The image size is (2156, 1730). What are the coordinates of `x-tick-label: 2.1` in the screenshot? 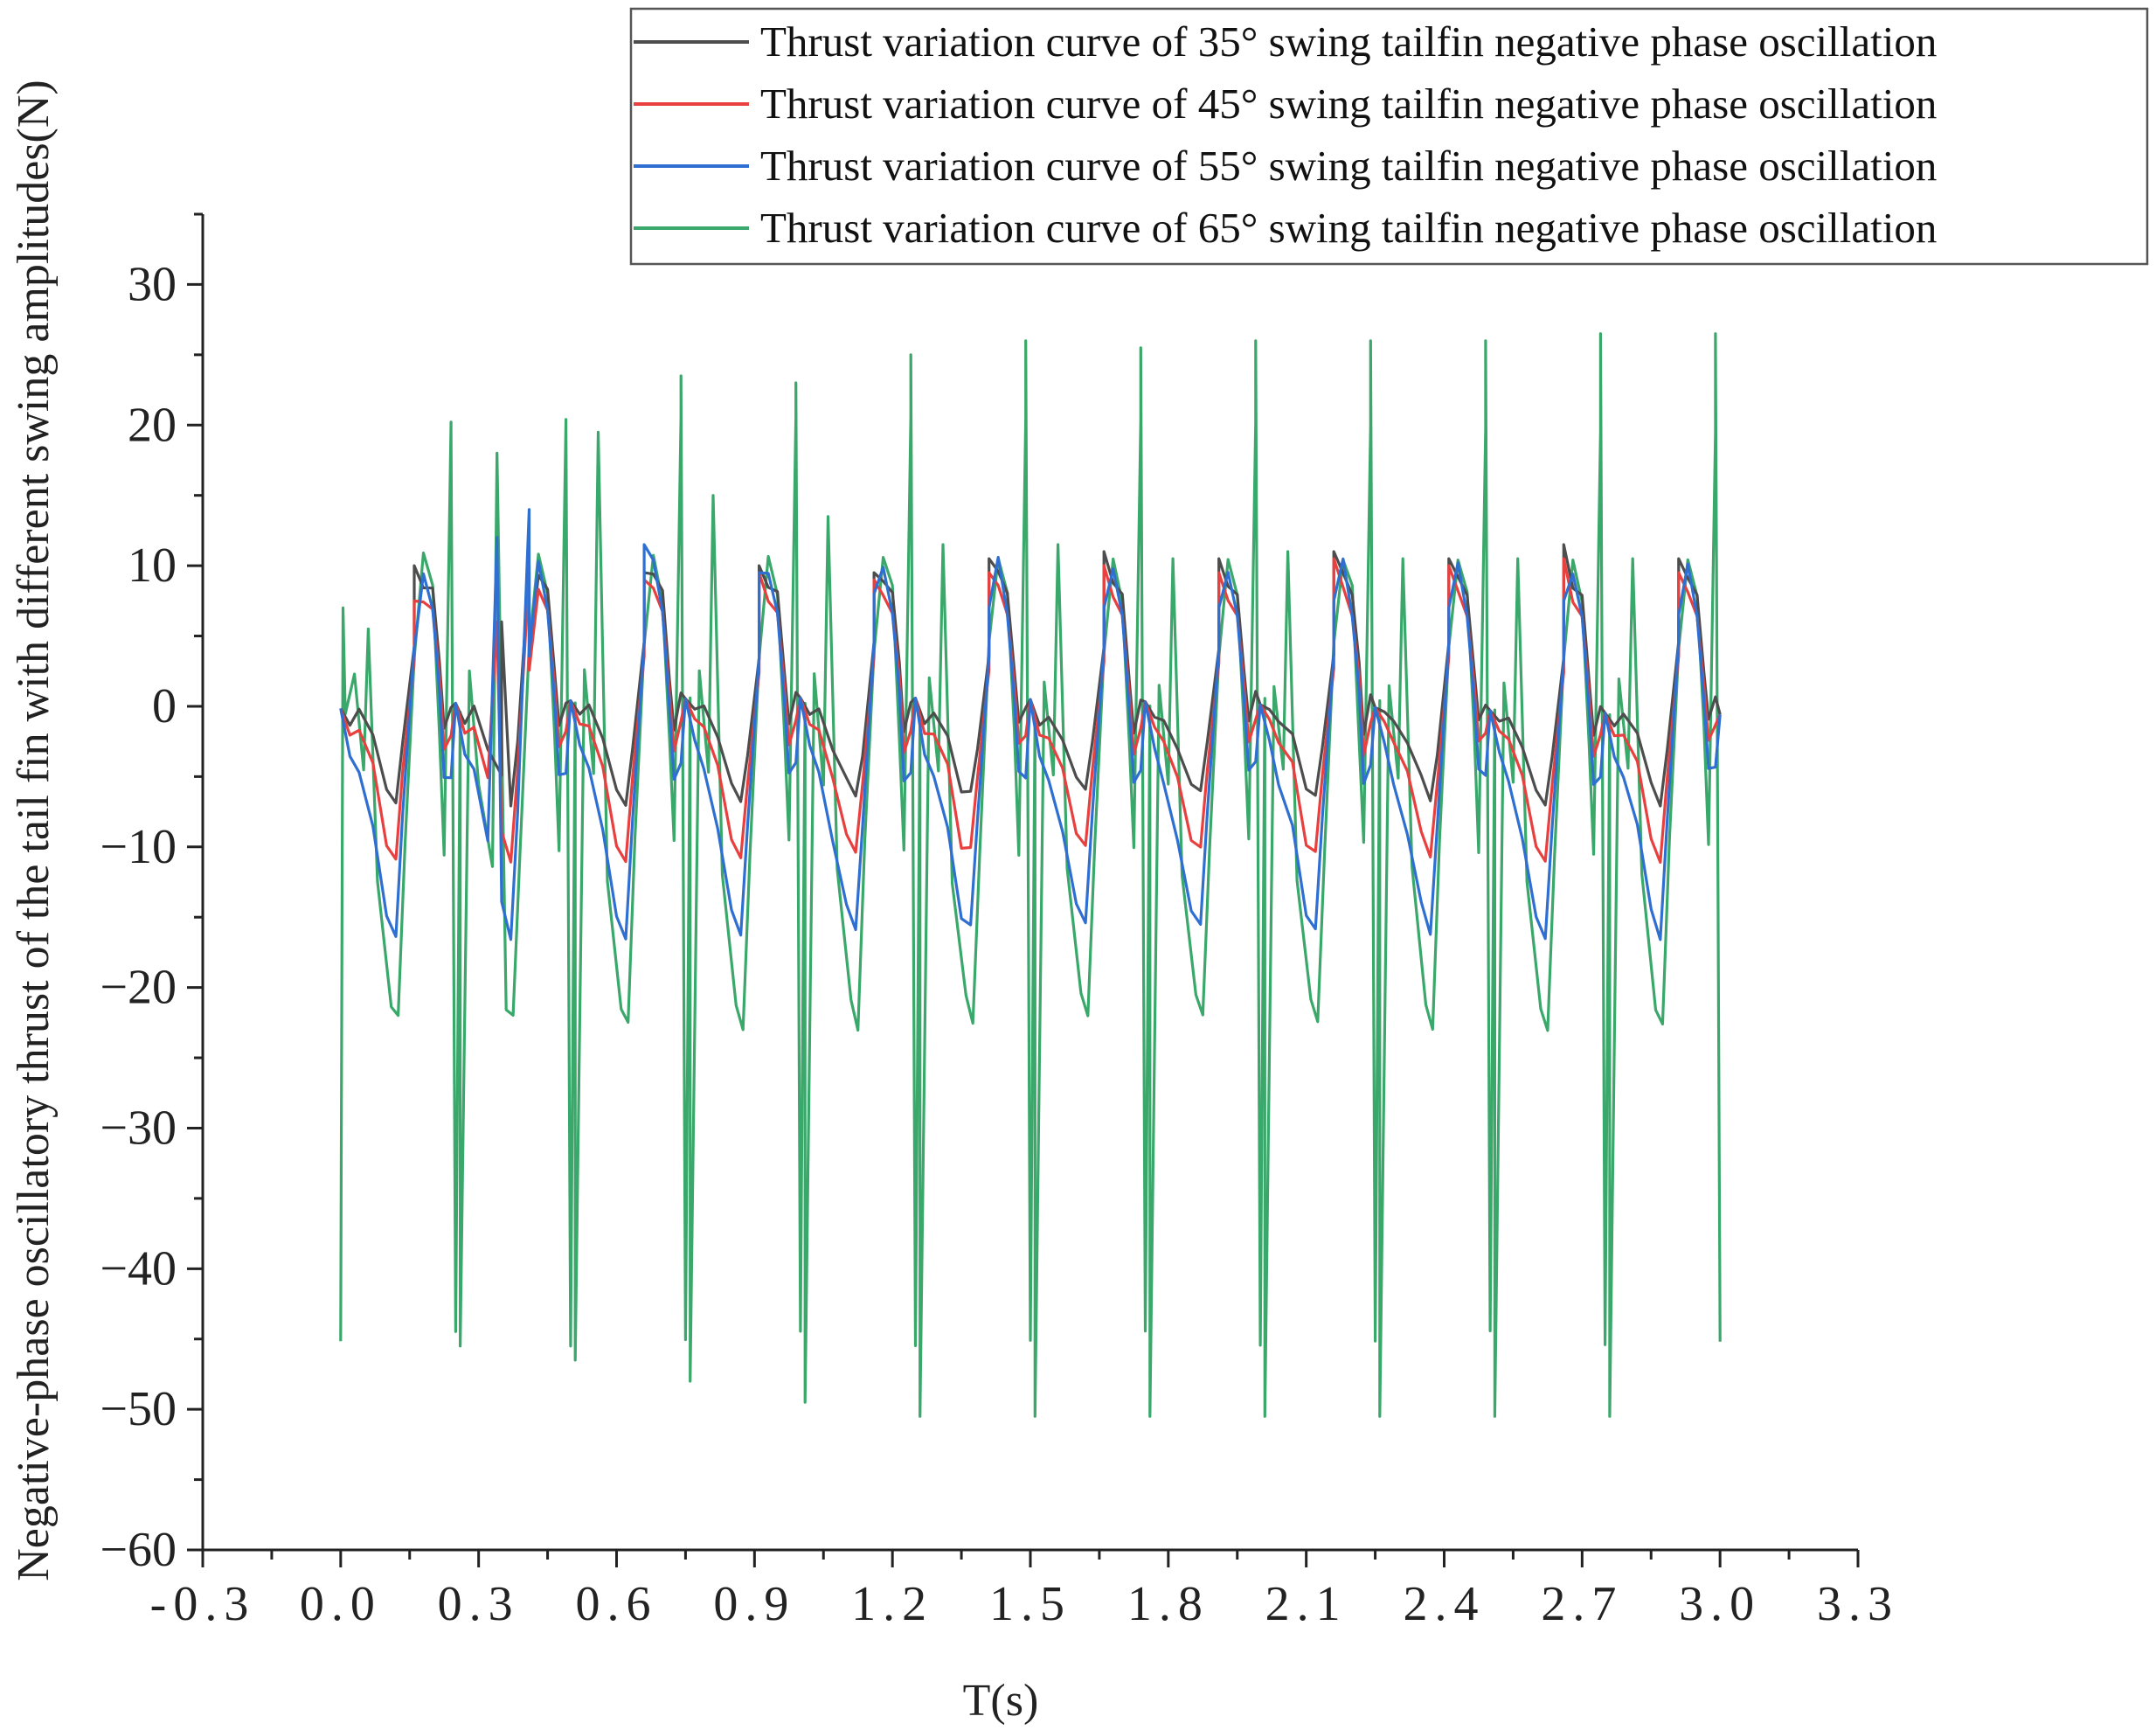 It's located at (1306, 1604).